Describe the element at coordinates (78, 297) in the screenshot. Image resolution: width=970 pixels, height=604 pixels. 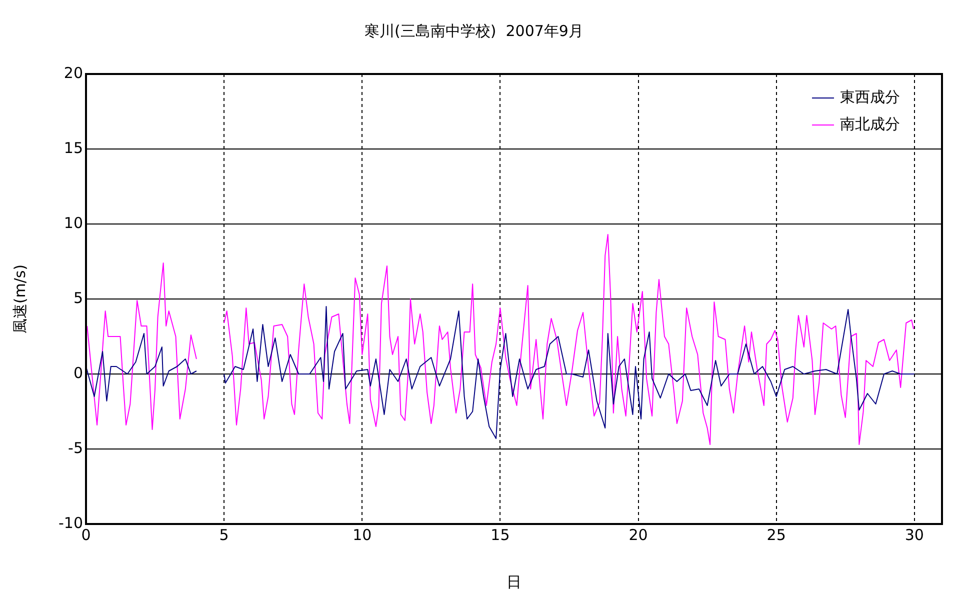
I see `y-tick-label: 5` at that location.